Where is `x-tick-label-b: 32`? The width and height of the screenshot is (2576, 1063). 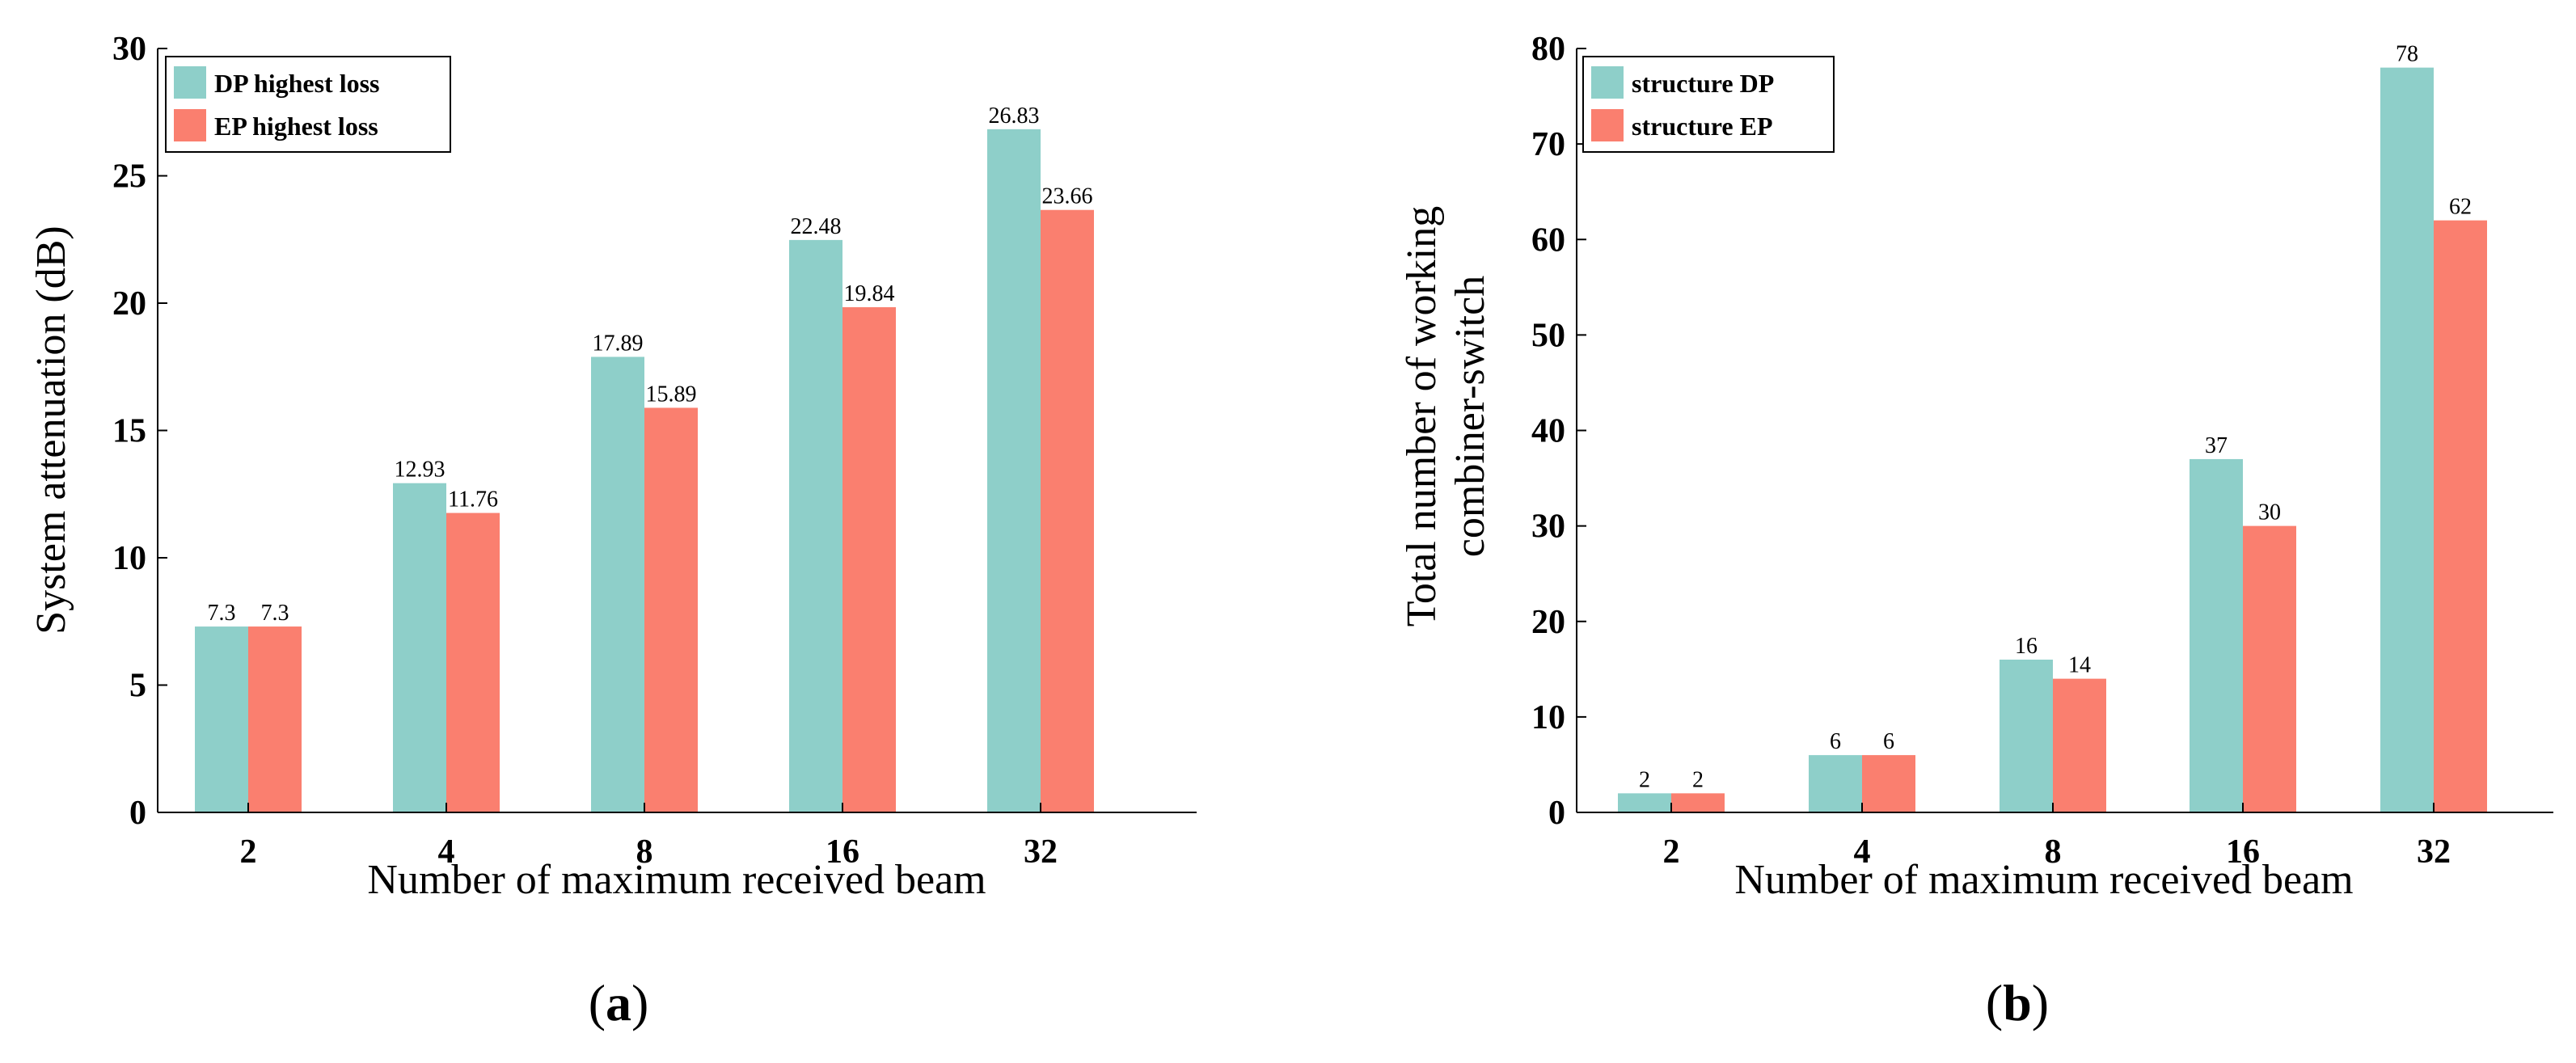
x-tick-label-b: 32 is located at coordinates (2434, 852).